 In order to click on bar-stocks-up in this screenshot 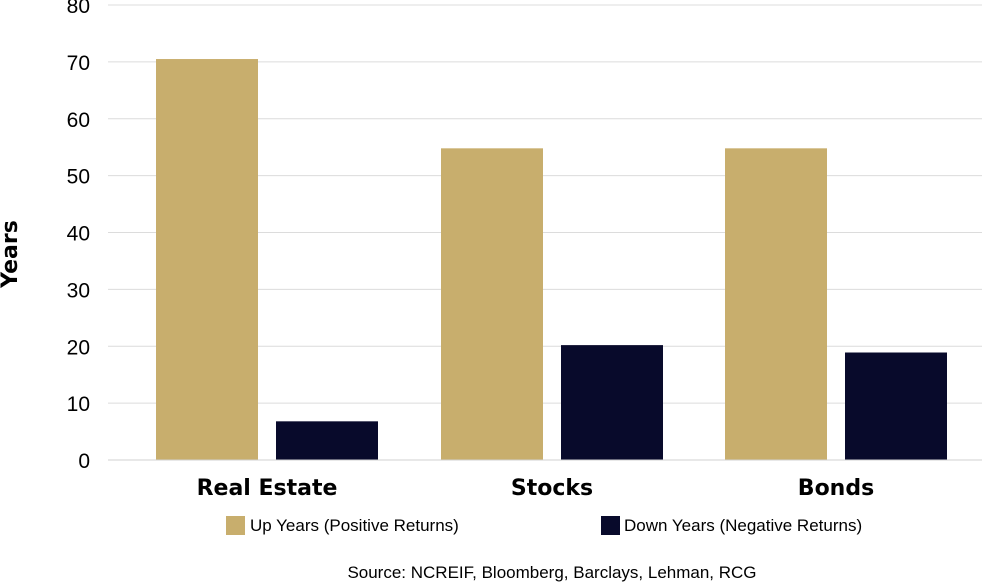, I will do `click(492, 304)`.